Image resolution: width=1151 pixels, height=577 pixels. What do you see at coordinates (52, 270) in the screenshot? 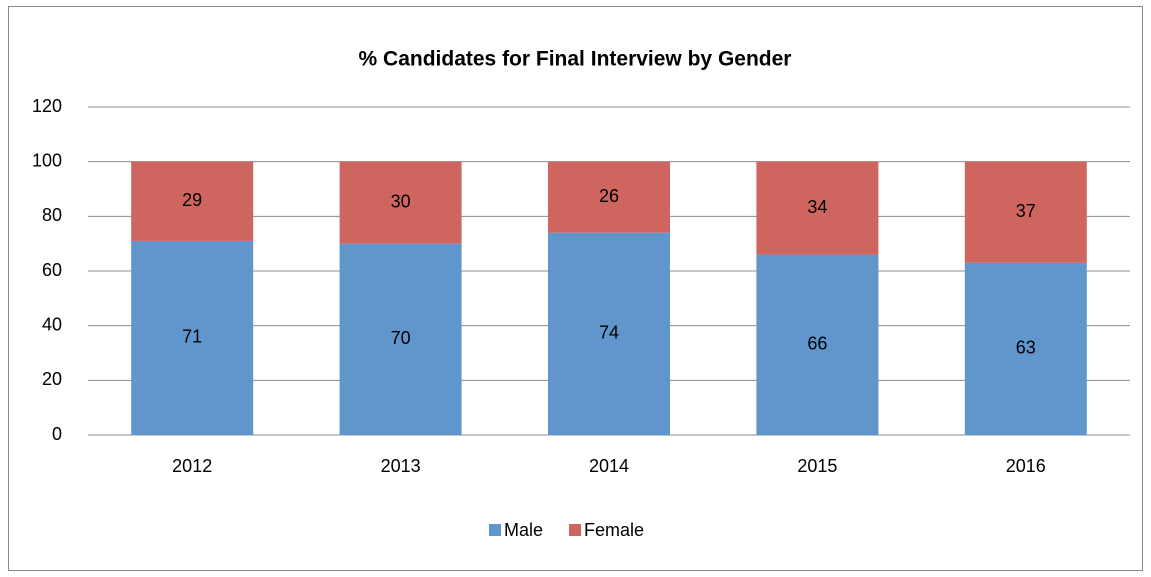
I see `y-tick-label: 60` at bounding box center [52, 270].